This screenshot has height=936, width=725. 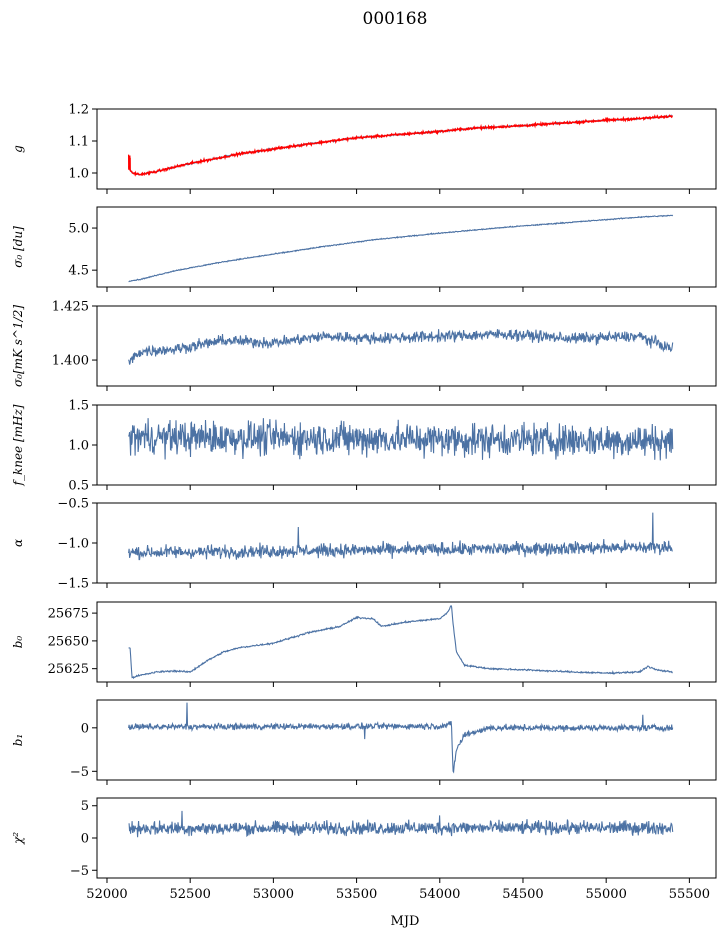 I want to click on y-tick-label: 1.425, so click(x=70, y=307).